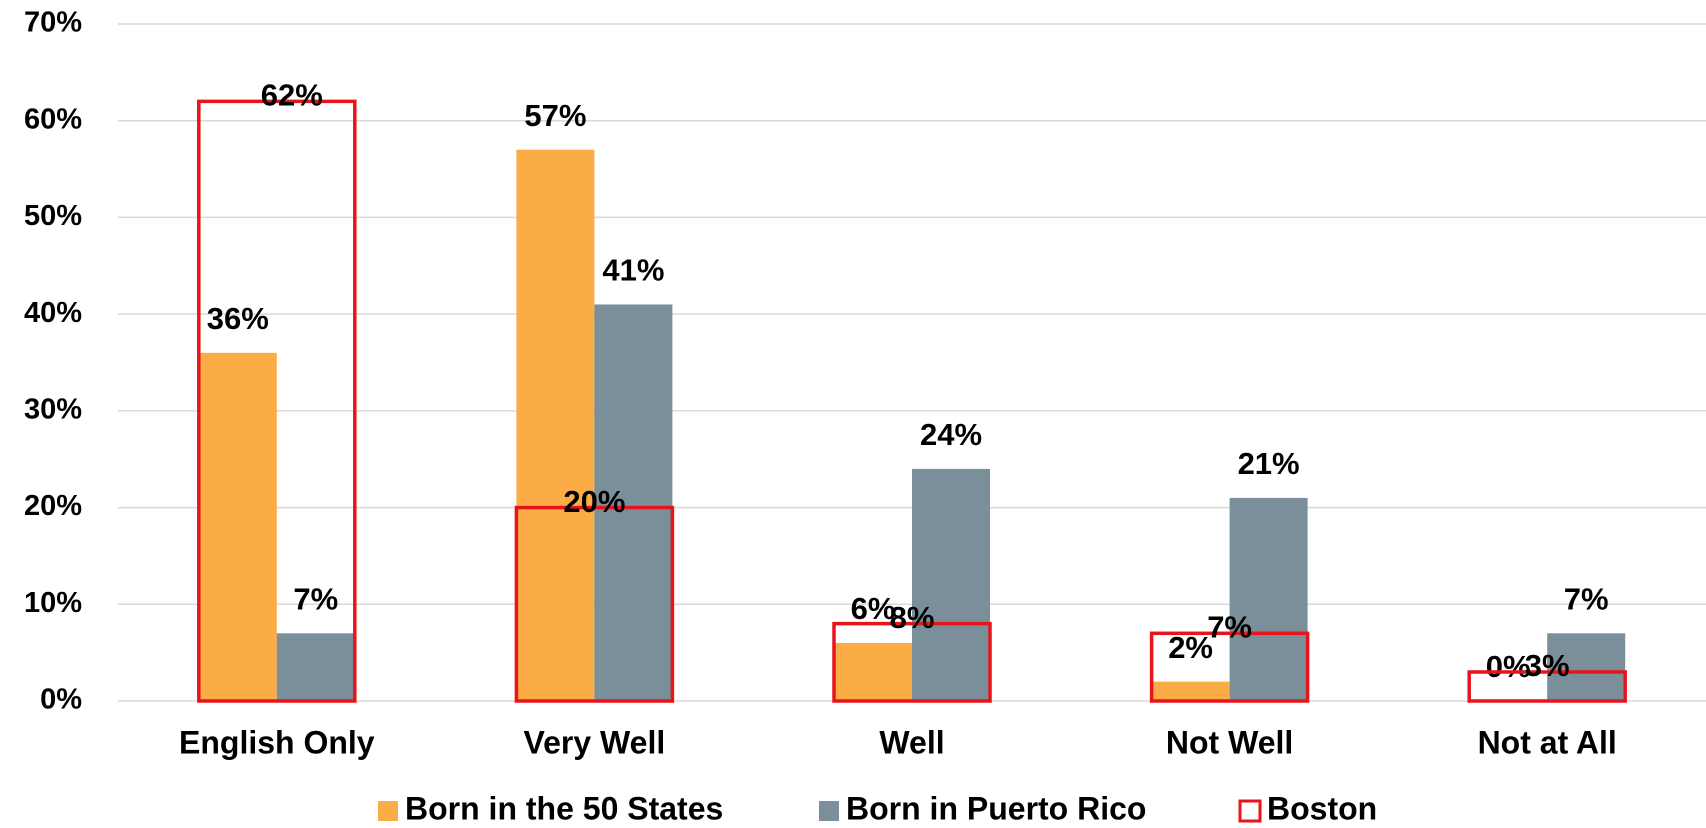 The width and height of the screenshot is (1706, 828). Describe the element at coordinates (53, 313) in the screenshot. I see `y-tick-label: 40%` at that location.